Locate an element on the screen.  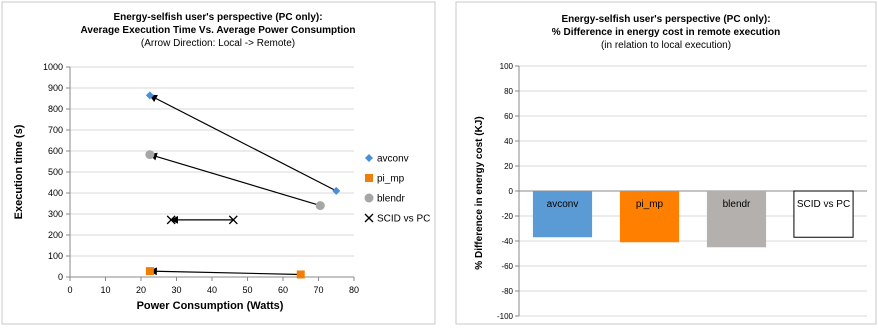
arrow-avconv is located at coordinates (242, 143).